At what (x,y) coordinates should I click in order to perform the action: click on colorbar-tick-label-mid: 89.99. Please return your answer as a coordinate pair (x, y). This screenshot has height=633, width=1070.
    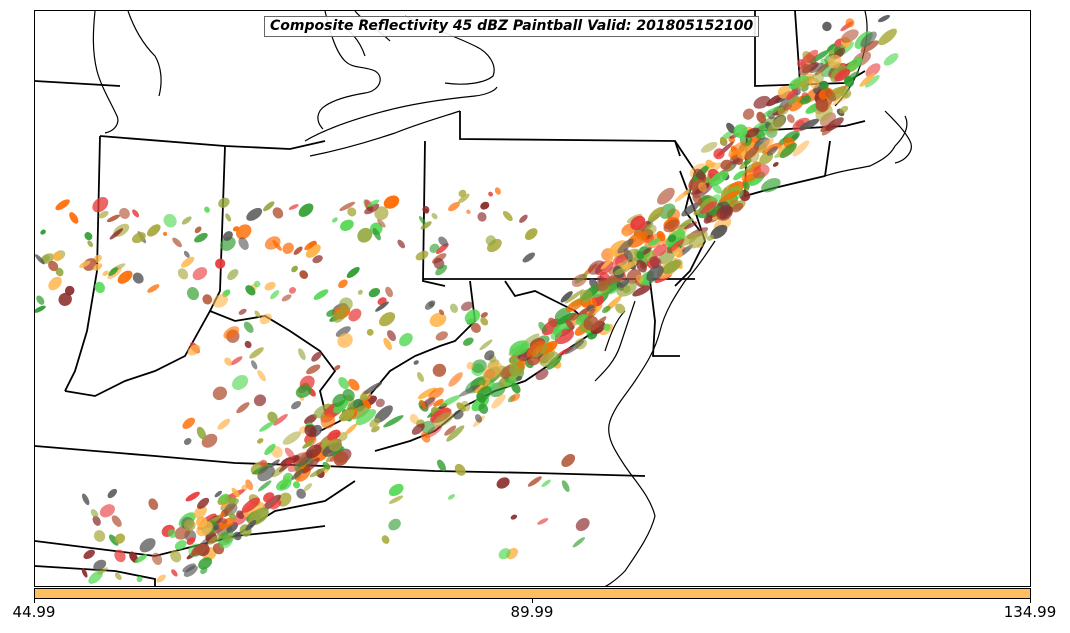
    Looking at the image, I should click on (532, 612).